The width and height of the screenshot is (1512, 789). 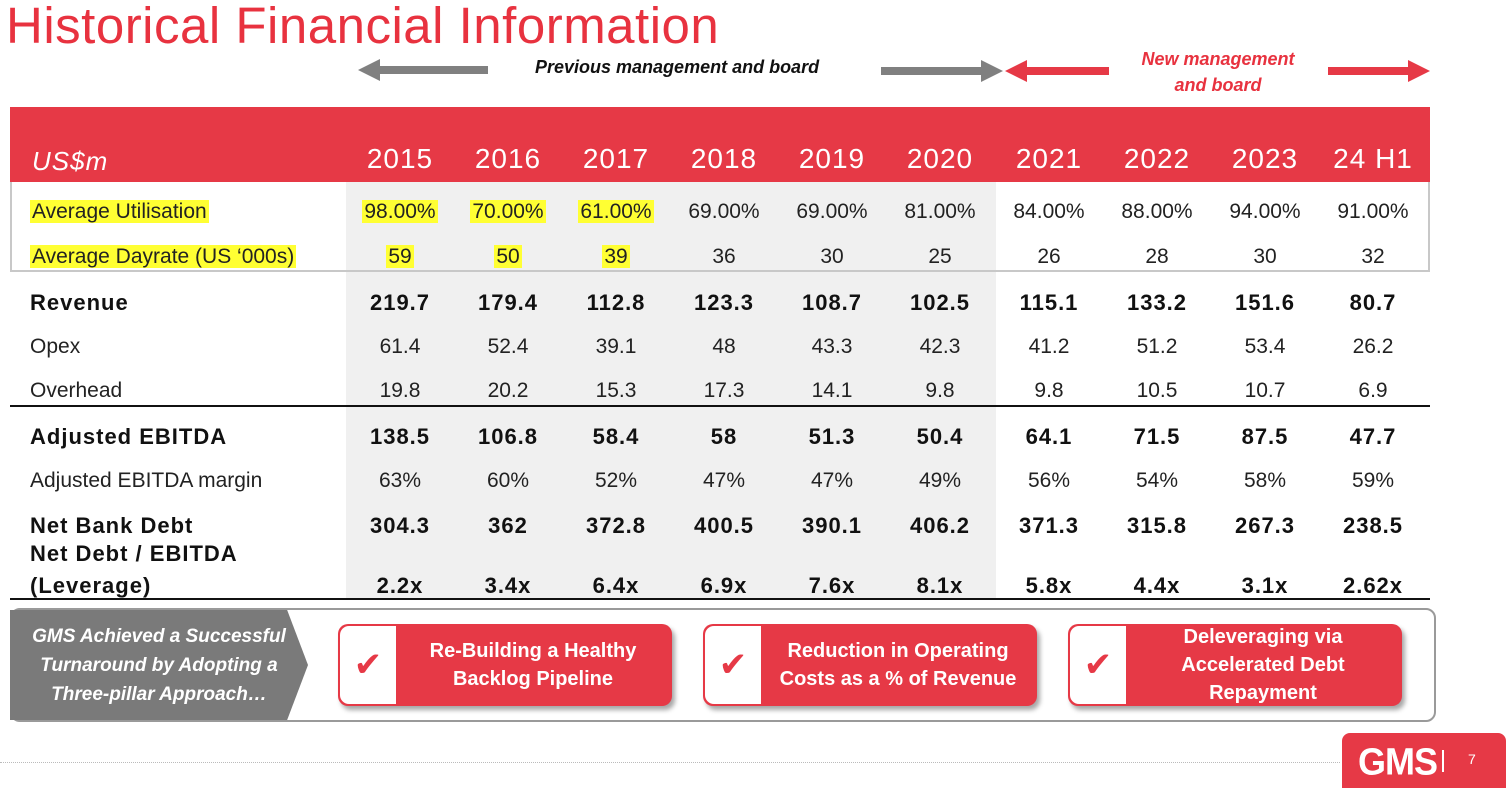 I want to click on pillar-backlog: ✔ Re-Building a Healthy Backlog Pipeline, so click(x=505, y=665).